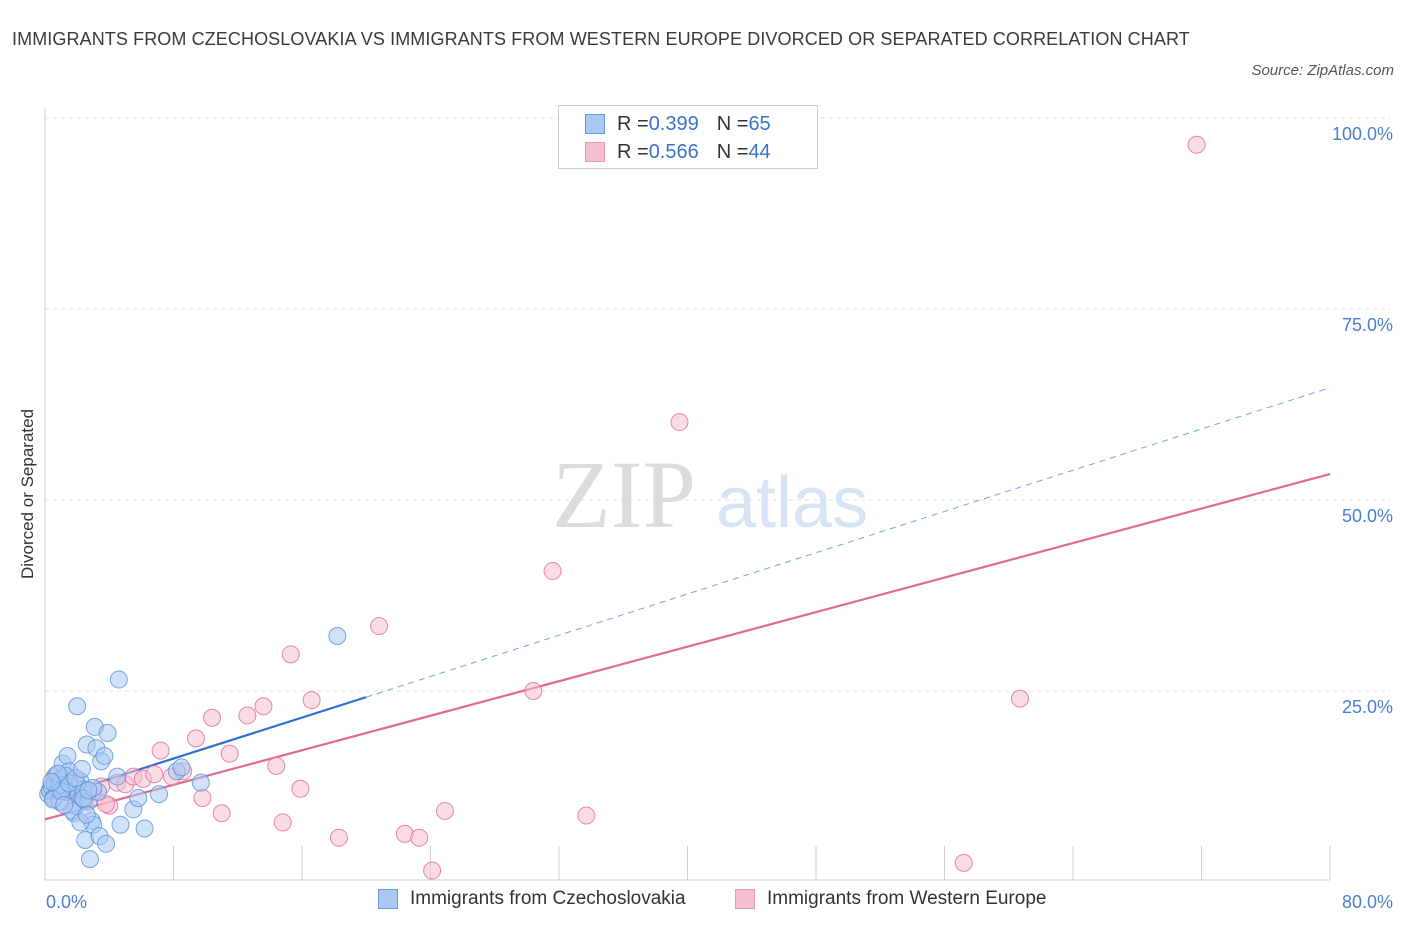 This screenshot has width=1406, height=930. What do you see at coordinates (66, 902) in the screenshot?
I see `x-tick-label: 0.0%` at bounding box center [66, 902].